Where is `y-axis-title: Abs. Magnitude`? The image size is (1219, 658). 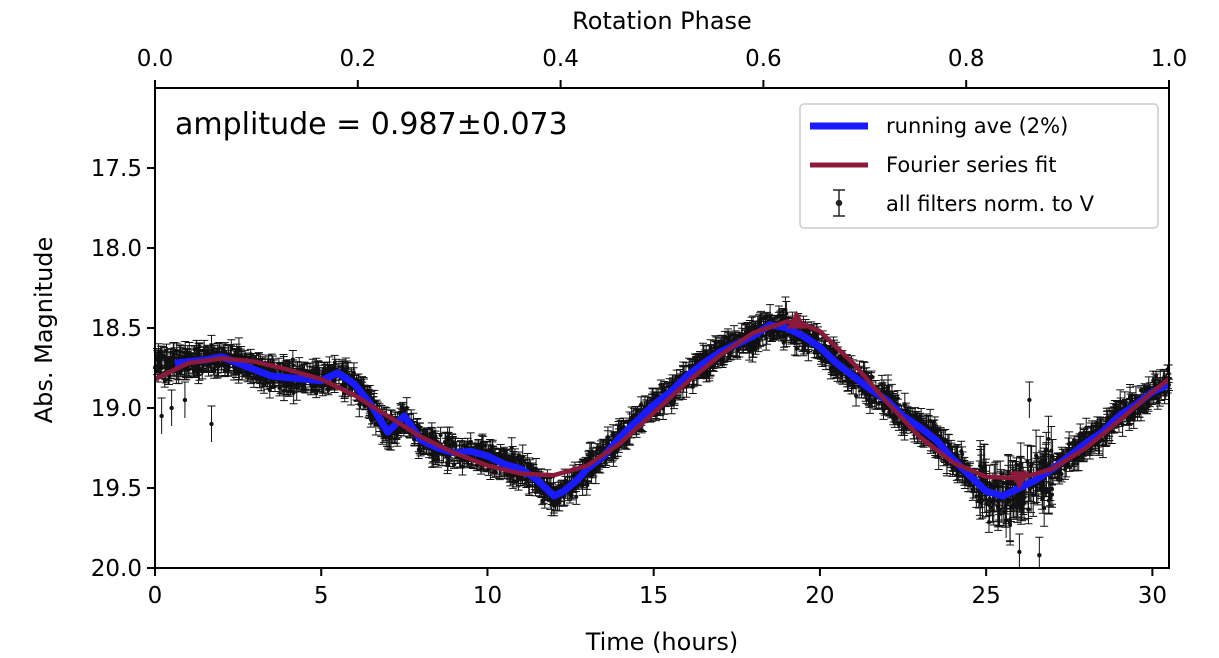
y-axis-title: Abs. Magnitude is located at coordinates (44, 330).